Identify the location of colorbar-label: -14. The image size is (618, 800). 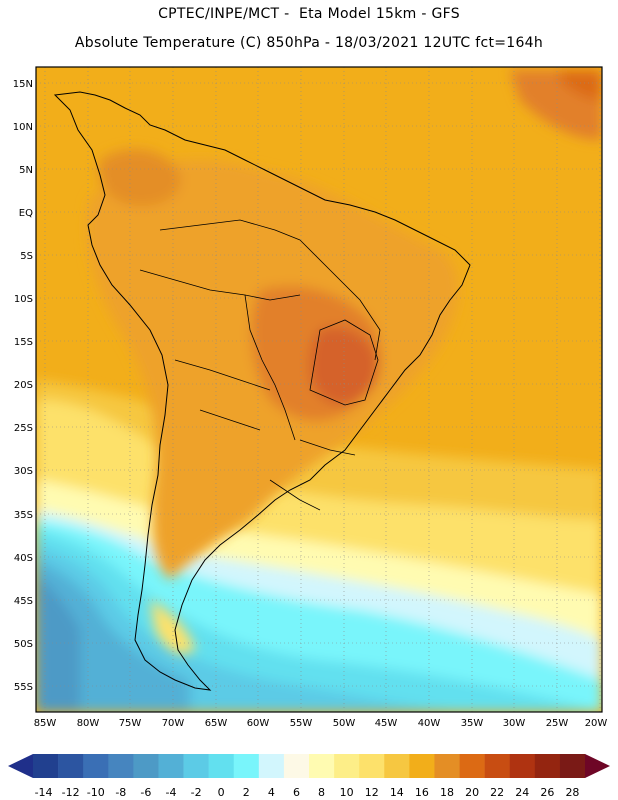
(44, 792).